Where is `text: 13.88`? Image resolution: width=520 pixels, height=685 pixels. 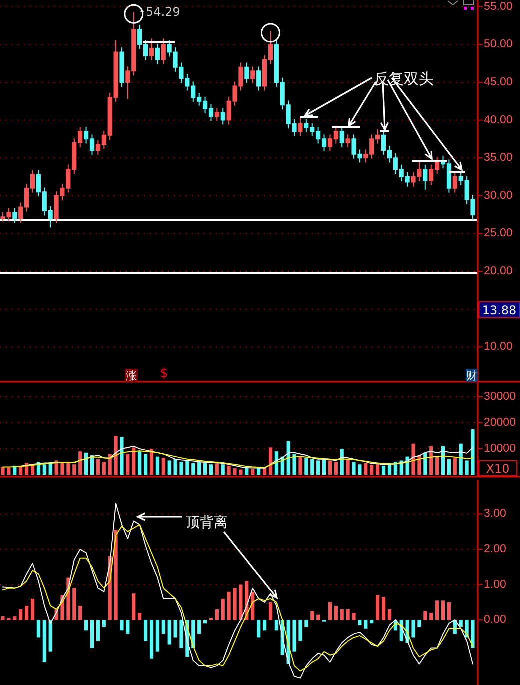
text: 13.88 is located at coordinates (499, 311).